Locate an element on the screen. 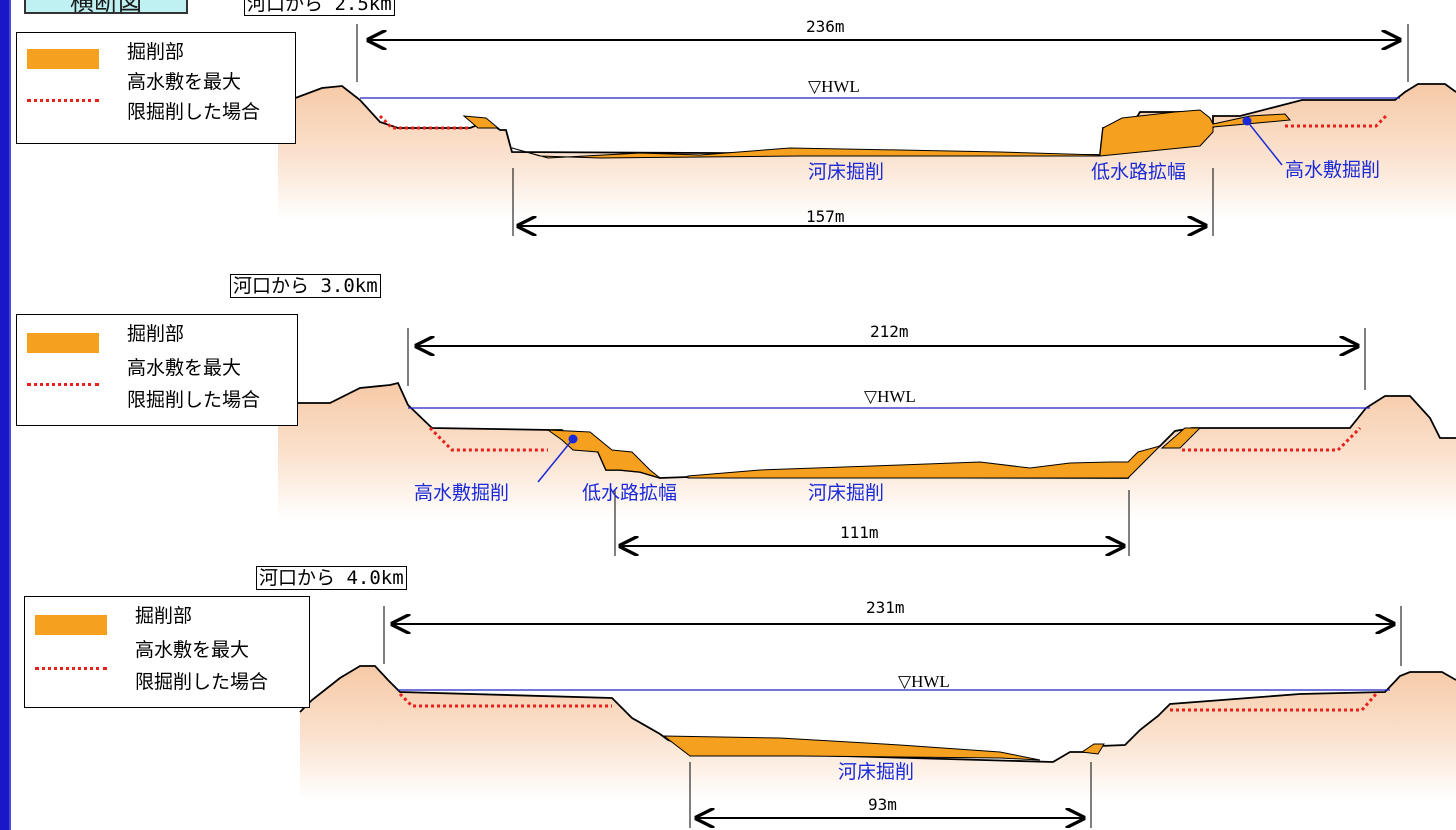  total-width-label-4-0km: 231m is located at coordinates (885, 607).